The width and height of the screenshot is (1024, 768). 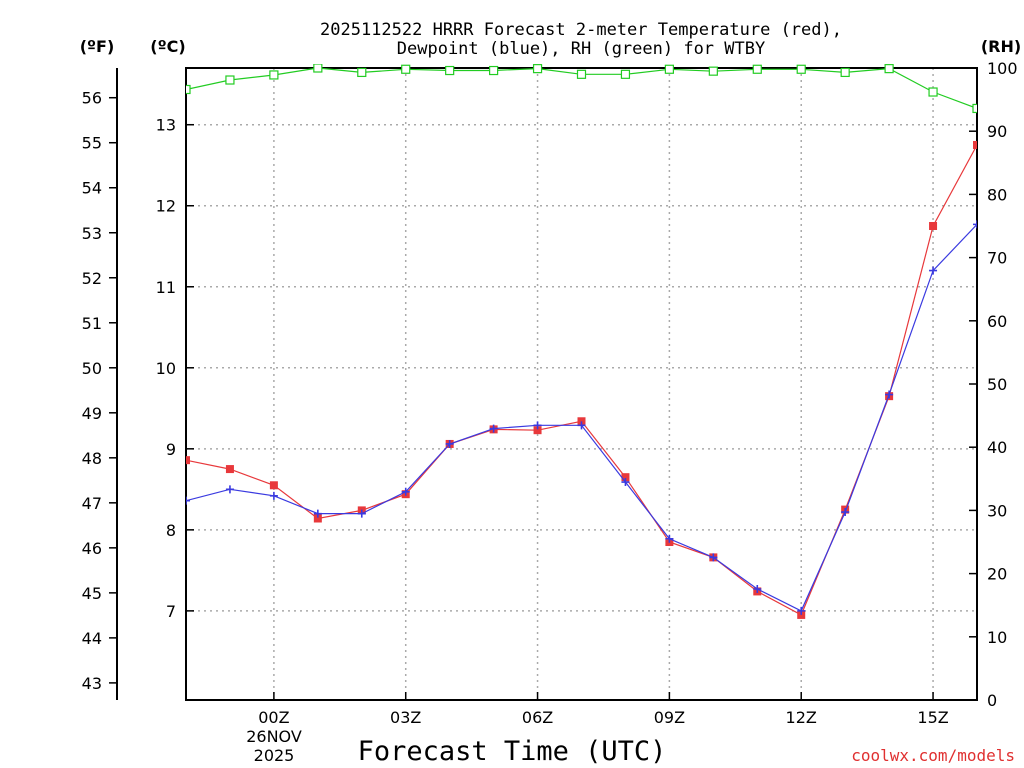 I want to click on f-axis-tick-label: 44, so click(x=92, y=638).